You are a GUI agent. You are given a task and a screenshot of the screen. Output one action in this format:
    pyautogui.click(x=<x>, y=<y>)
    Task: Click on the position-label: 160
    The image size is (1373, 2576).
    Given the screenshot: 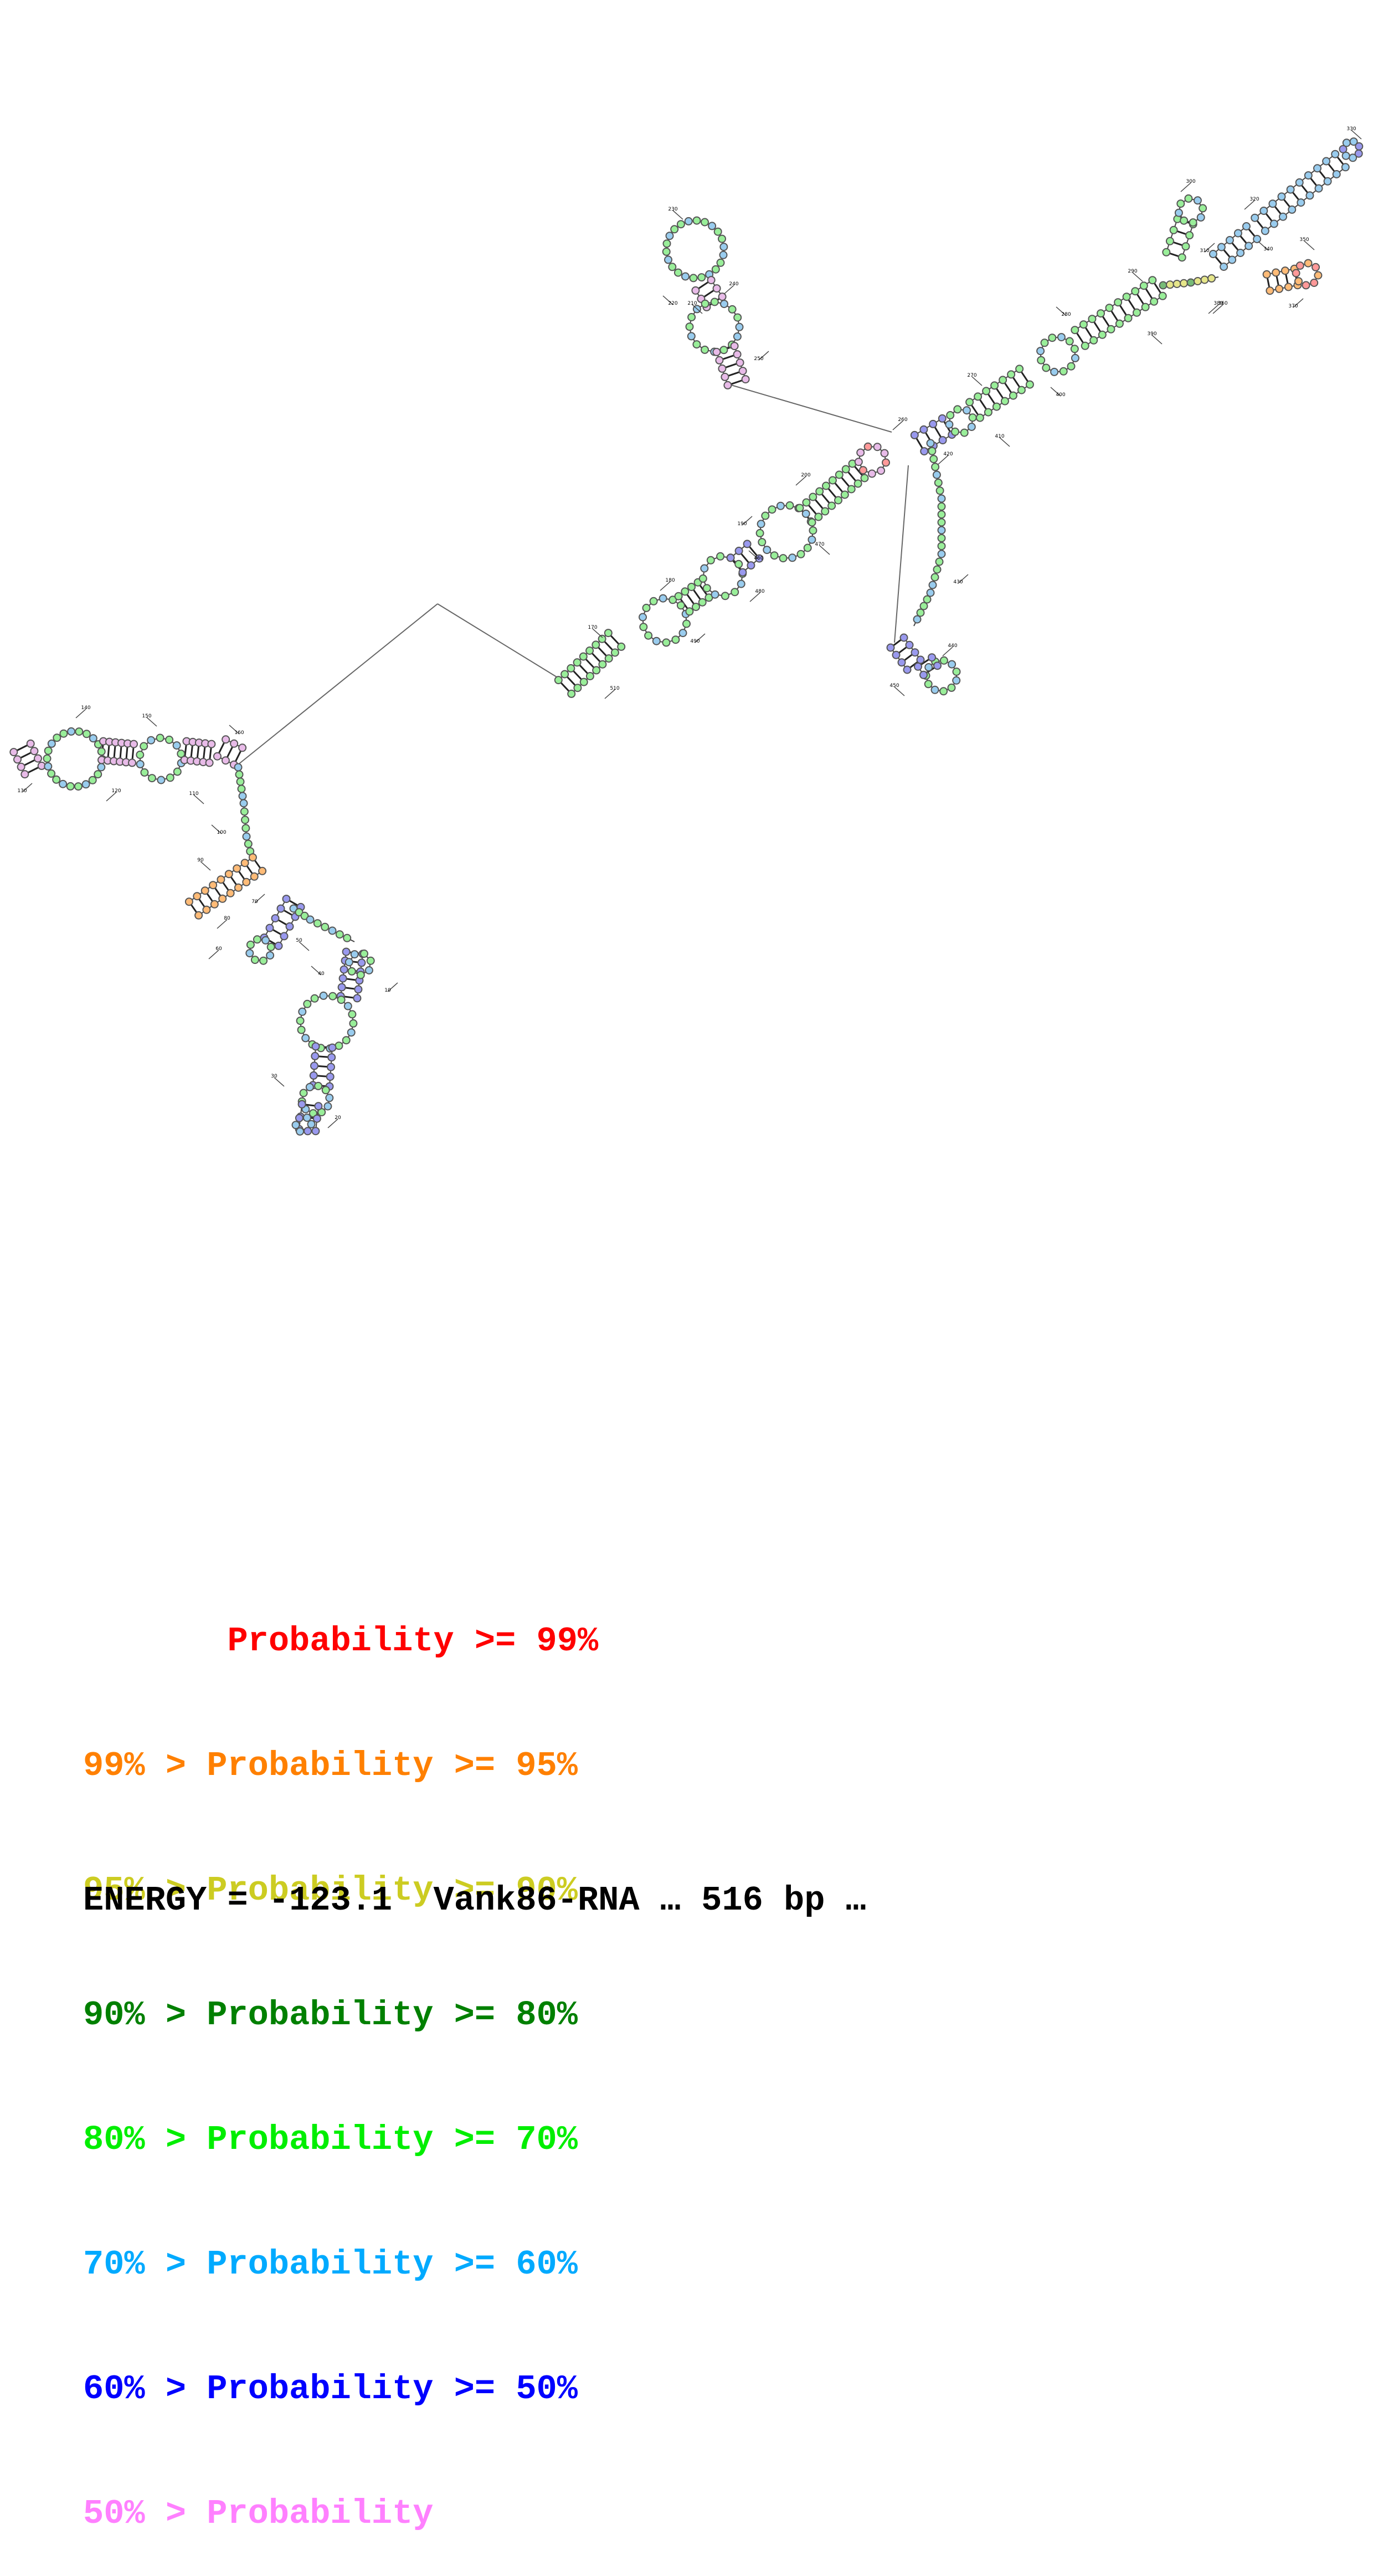 What is the action you would take?
    pyautogui.click(x=239, y=733)
    